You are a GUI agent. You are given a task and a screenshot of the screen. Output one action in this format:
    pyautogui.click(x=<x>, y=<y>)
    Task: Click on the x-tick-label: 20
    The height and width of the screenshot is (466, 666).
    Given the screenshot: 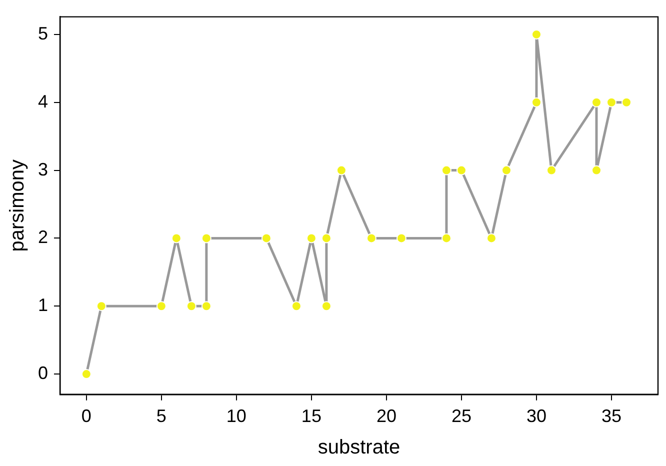 What is the action you would take?
    pyautogui.click(x=386, y=416)
    